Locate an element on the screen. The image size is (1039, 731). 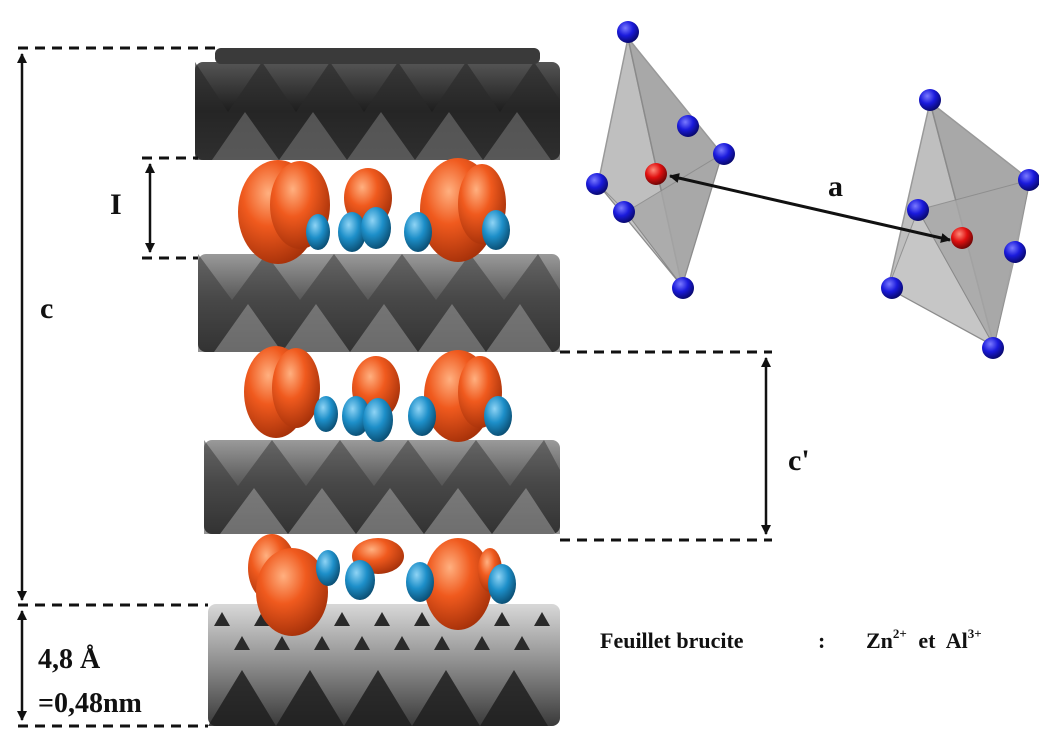
caption-ion2-symbol: Al is located at coordinates (957, 640).